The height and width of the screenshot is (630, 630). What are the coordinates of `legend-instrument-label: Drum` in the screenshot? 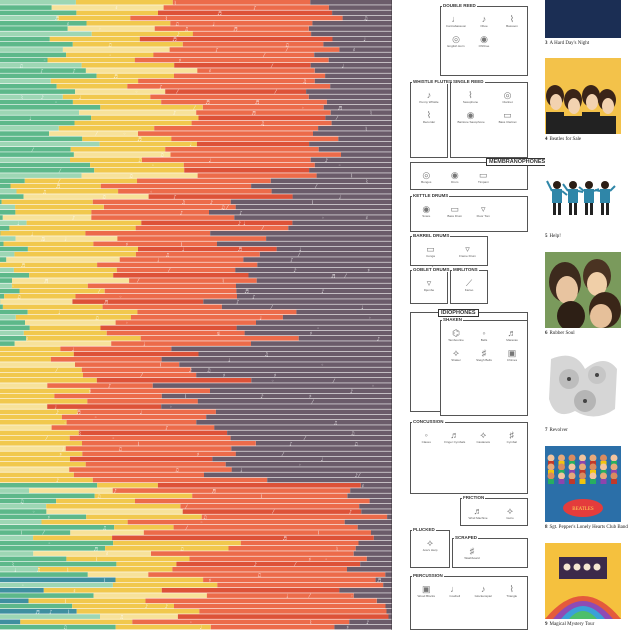 It's located at (455, 182).